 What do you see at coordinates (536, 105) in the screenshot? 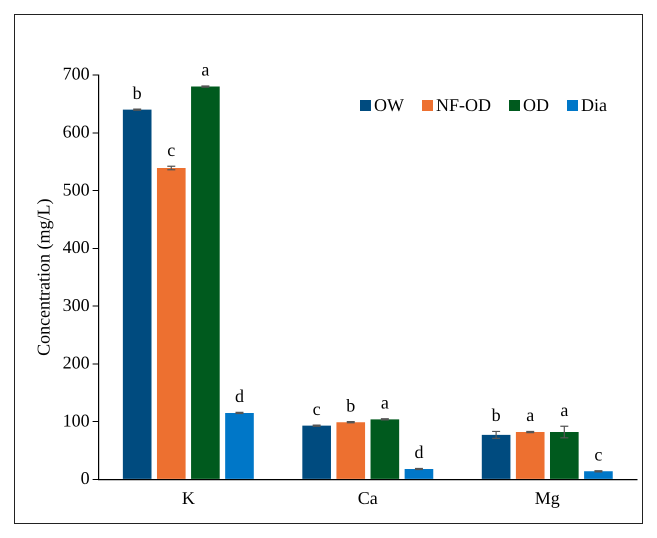
I see `legend-label: OD` at bounding box center [536, 105].